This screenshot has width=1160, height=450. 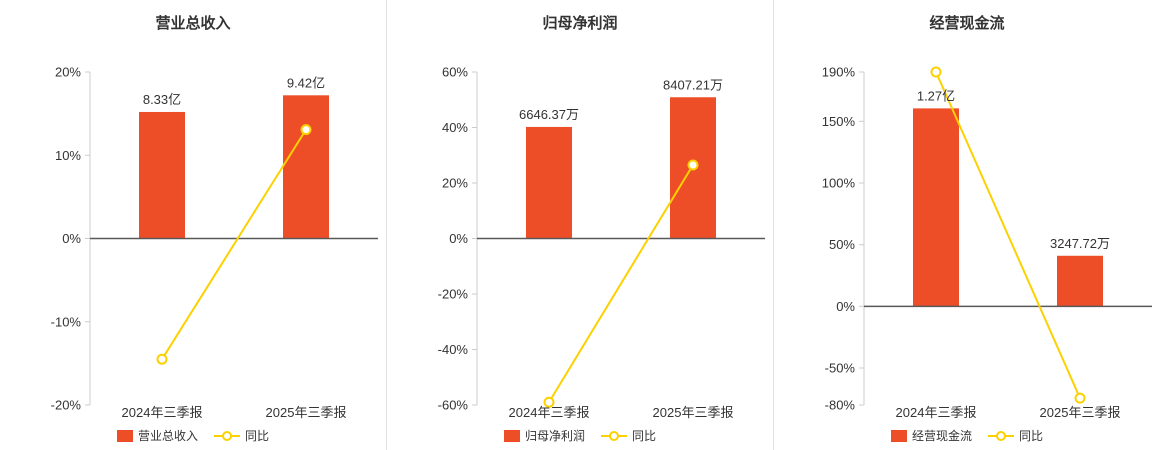 I want to click on chart-title-net-profit: 归母净利润, so click(x=580, y=23).